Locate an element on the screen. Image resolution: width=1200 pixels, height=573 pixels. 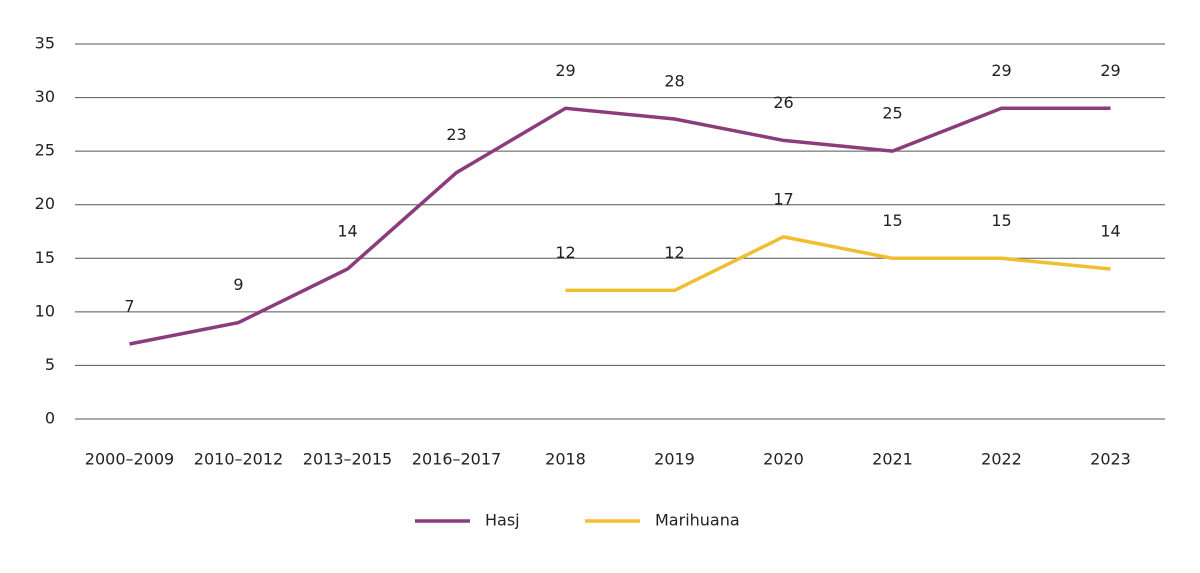
data-label: 7 is located at coordinates (129, 306).